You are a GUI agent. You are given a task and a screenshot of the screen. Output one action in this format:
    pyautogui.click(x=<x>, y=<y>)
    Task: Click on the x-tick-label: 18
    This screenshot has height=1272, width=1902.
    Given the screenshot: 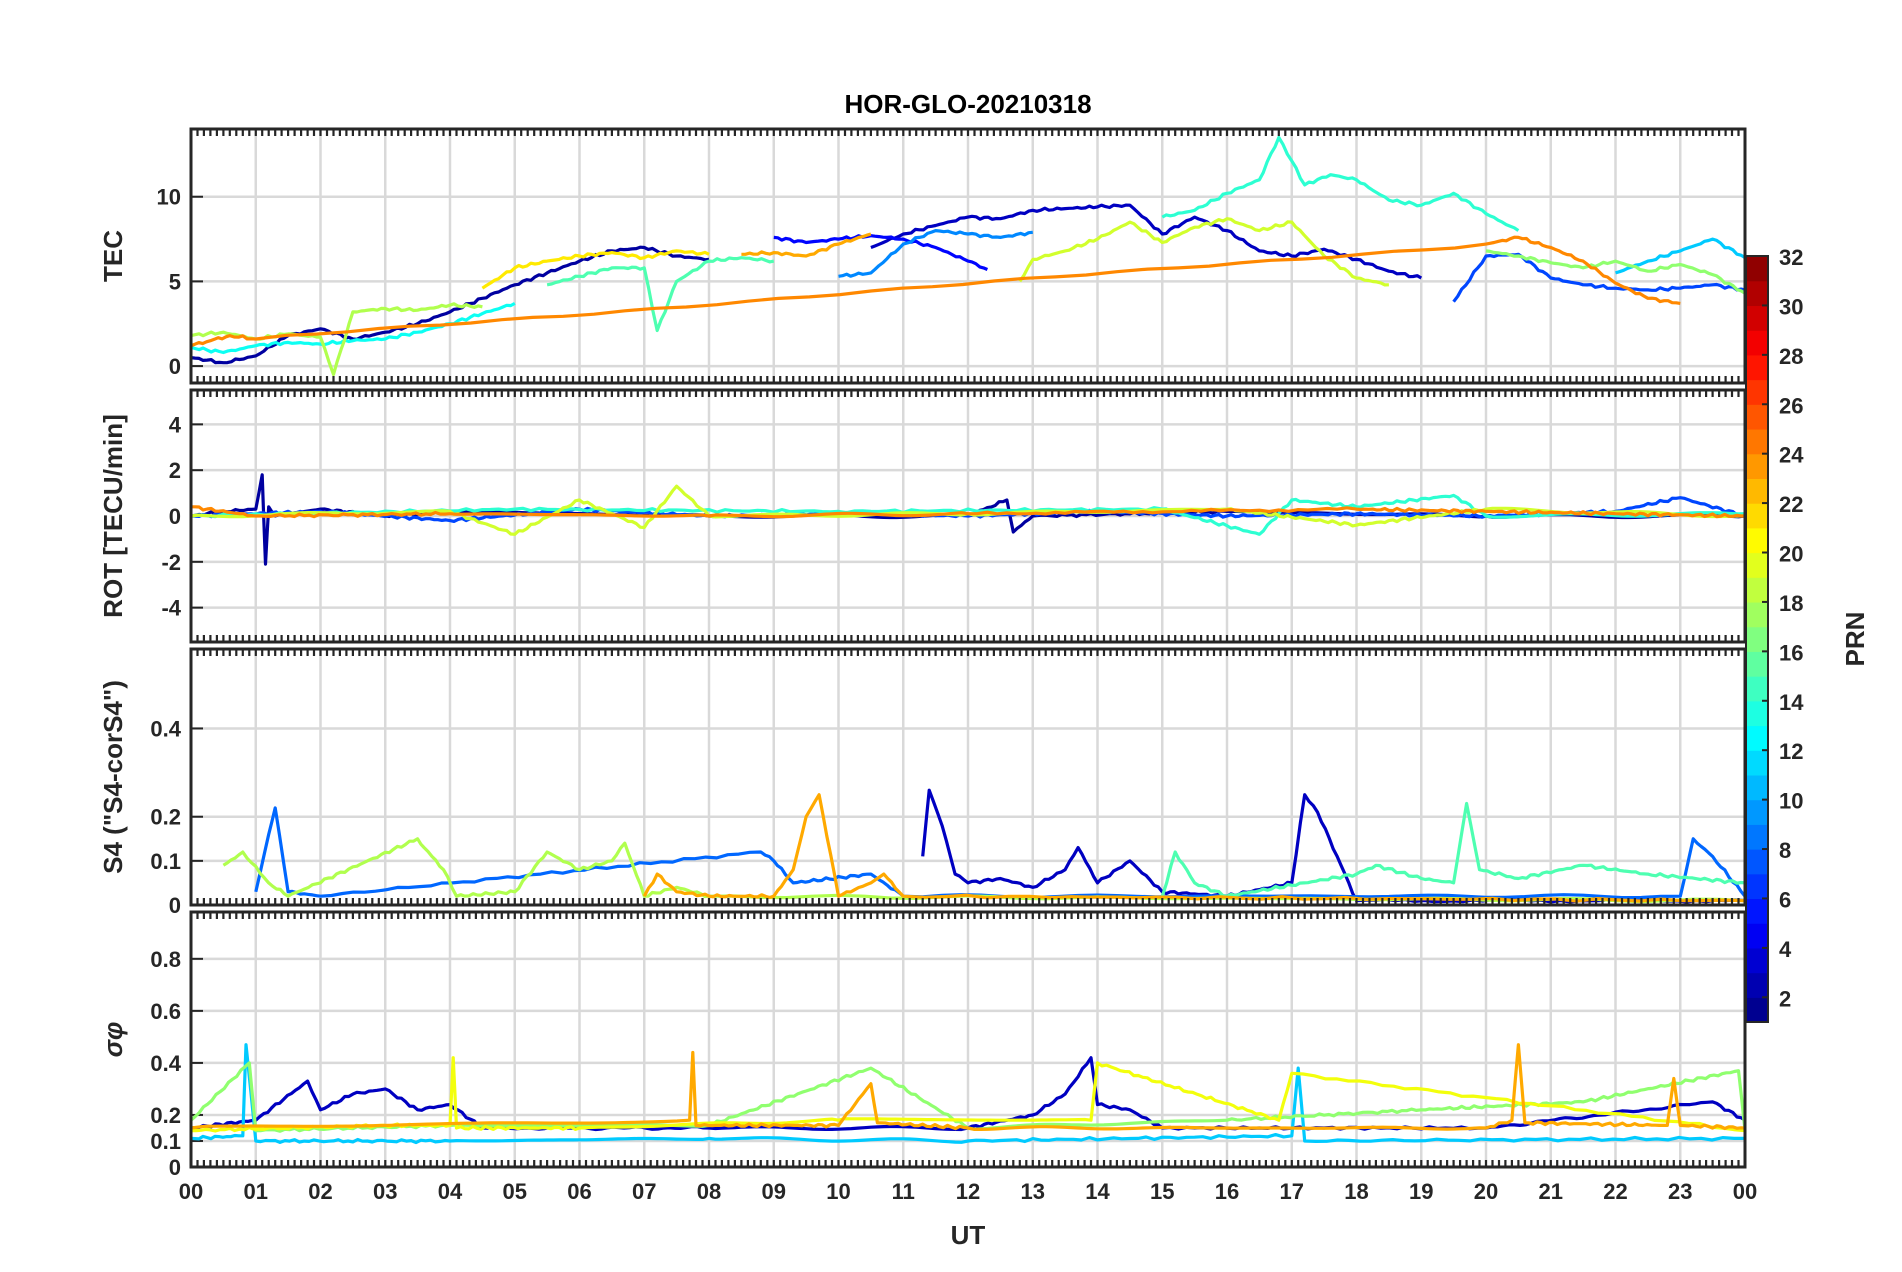 What is the action you would take?
    pyautogui.click(x=1356, y=1191)
    